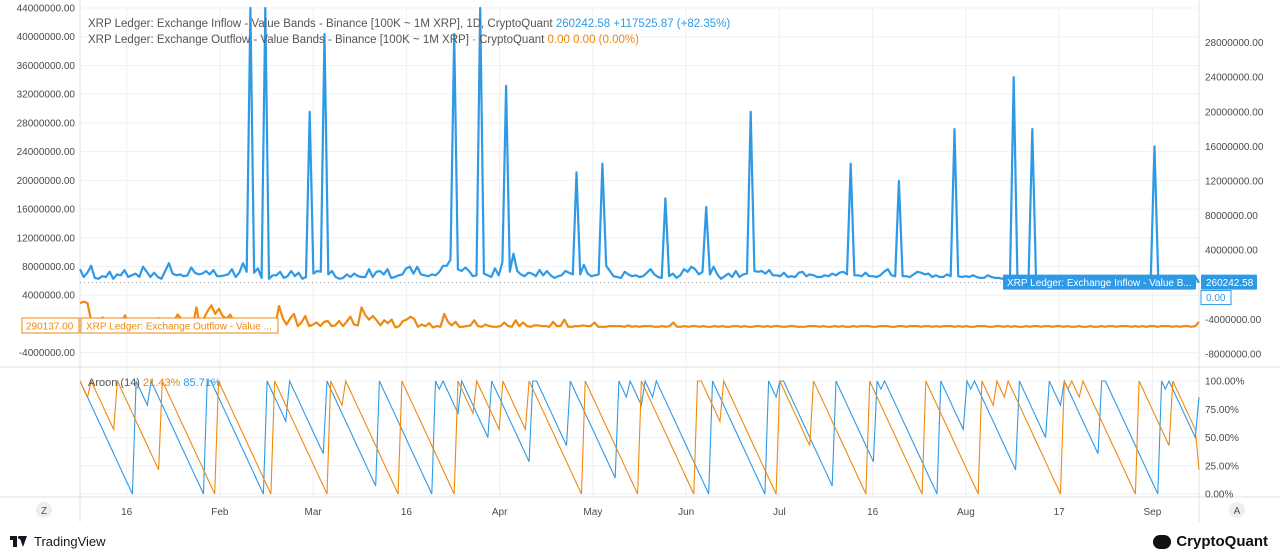 The height and width of the screenshot is (557, 1280). I want to click on cryptoquant-logo: CryptoQuant, so click(1210, 541).